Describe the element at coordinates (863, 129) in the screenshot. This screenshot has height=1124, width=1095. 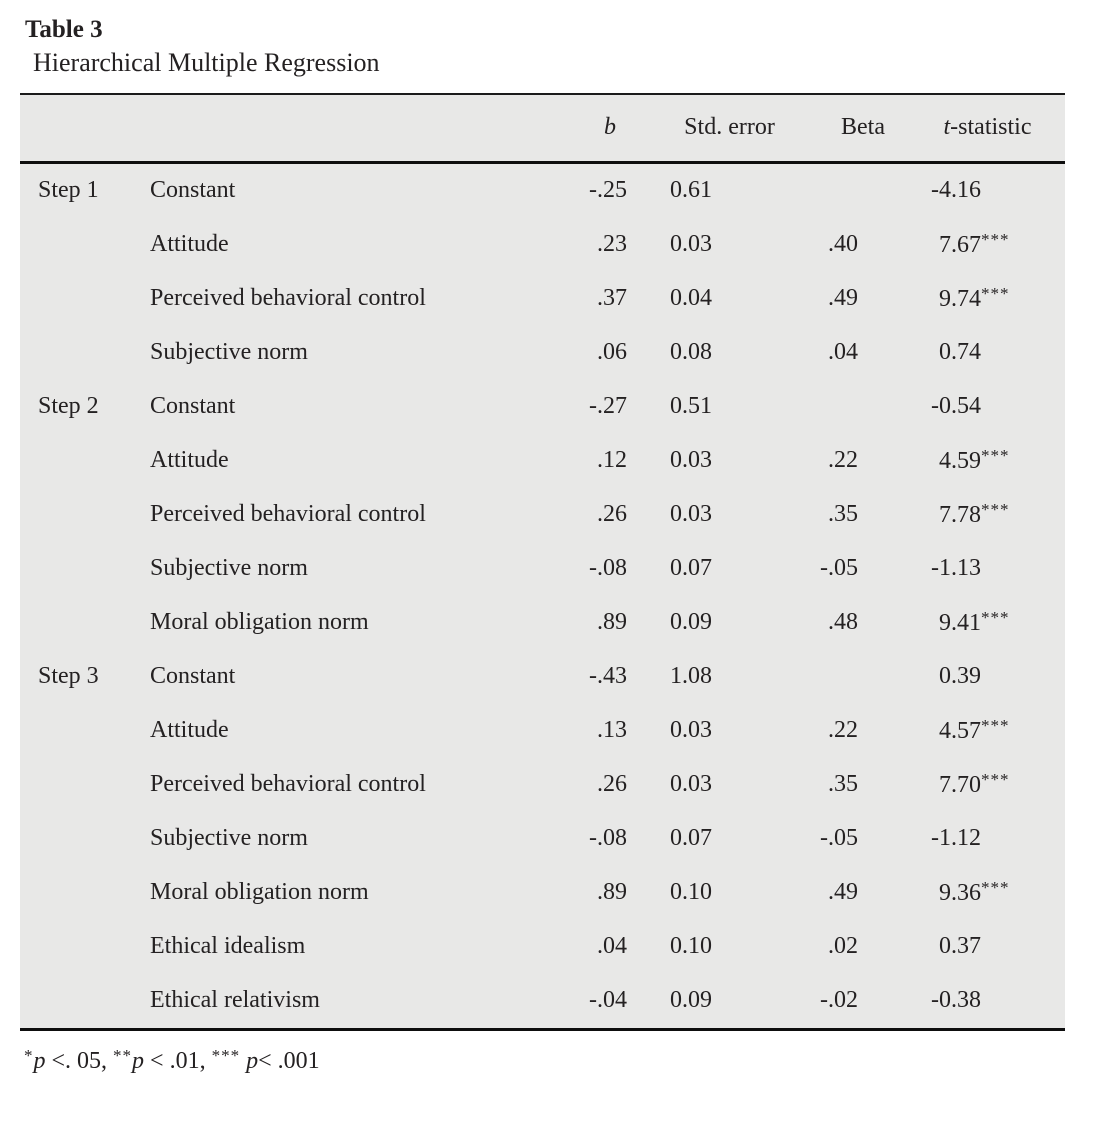
I see `column-header-beta: Beta` at that location.